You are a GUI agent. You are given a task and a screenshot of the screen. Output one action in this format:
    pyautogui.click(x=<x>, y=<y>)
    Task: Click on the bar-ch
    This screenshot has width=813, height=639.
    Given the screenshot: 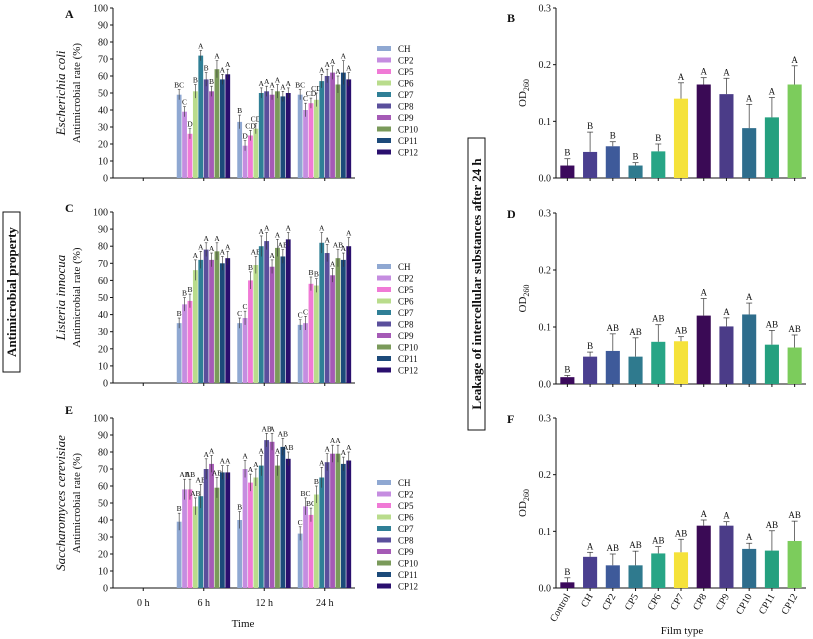 What is the action you would take?
    pyautogui.click(x=590, y=164)
    